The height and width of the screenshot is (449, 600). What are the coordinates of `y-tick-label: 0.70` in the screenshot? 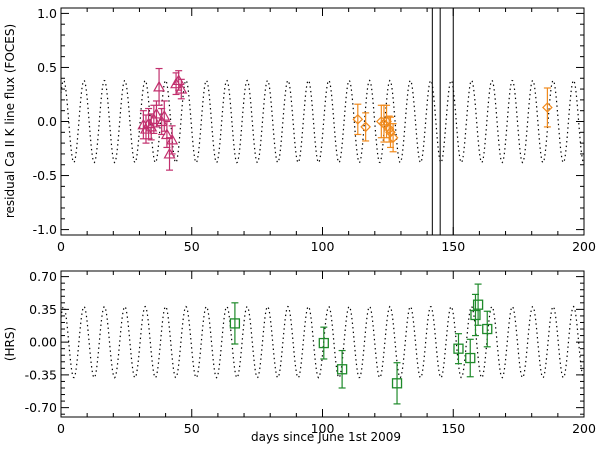 It's located at (43, 276).